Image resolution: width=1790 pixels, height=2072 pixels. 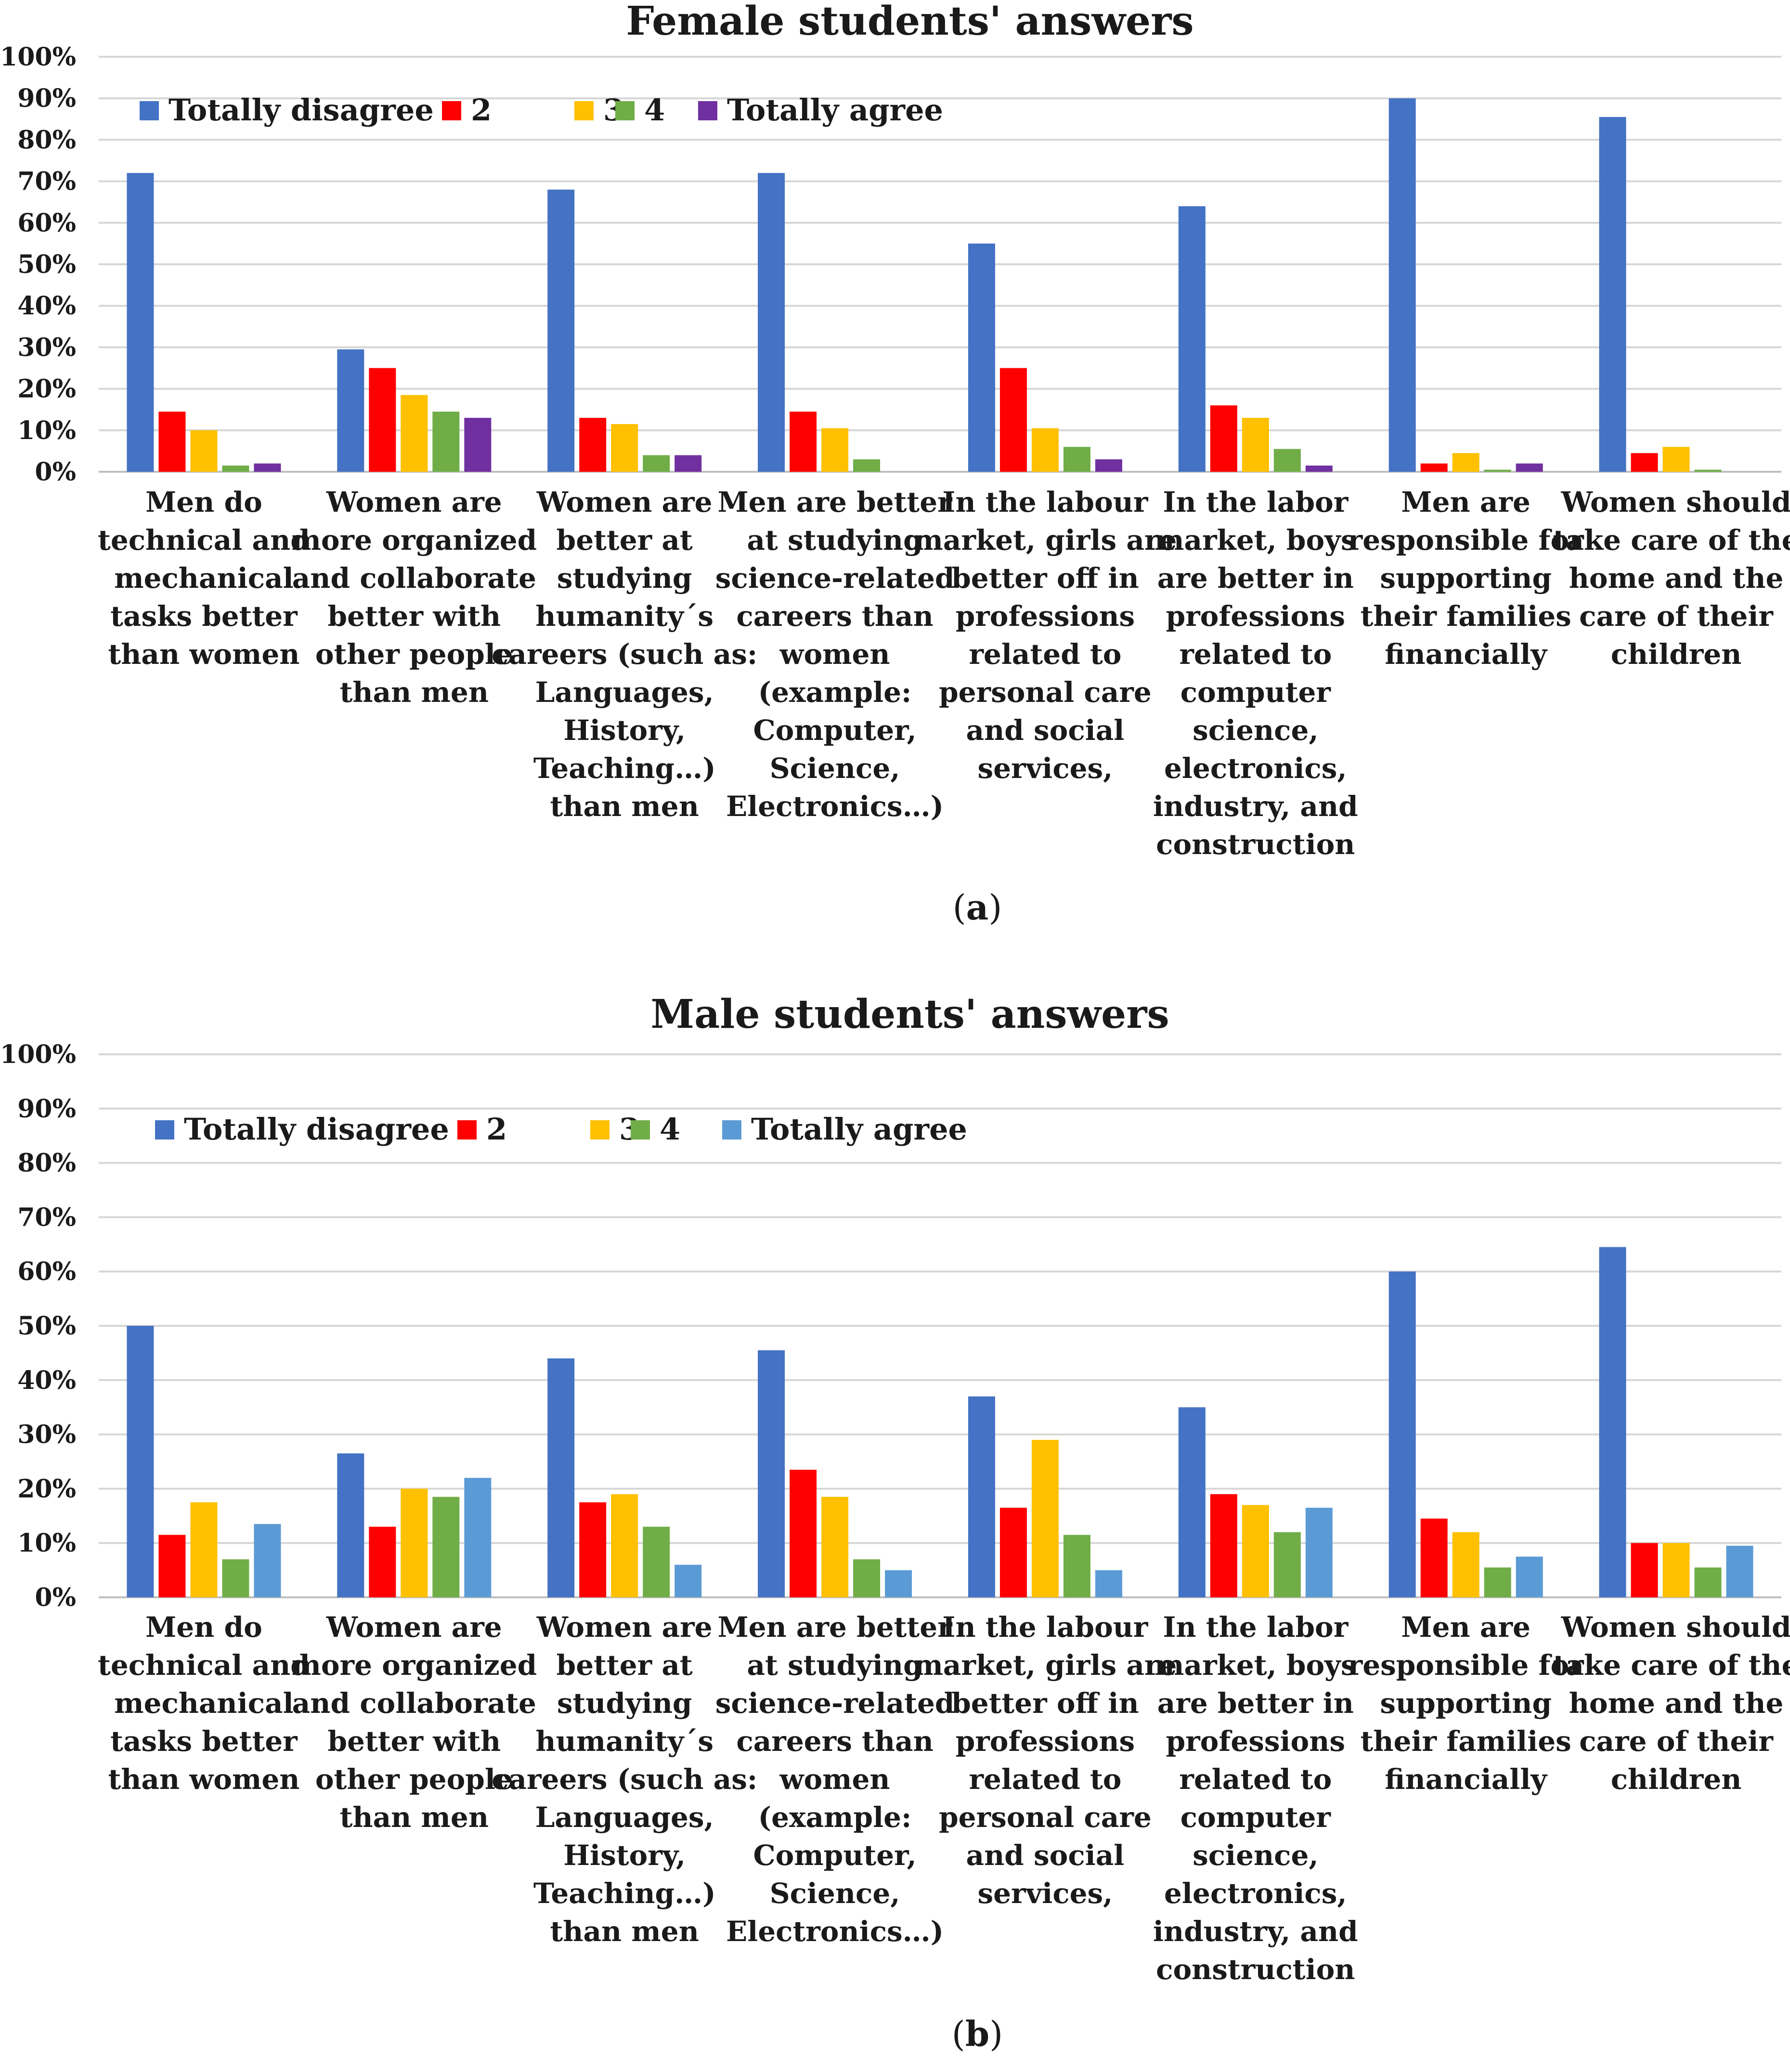 I want to click on x-tick-label-line: other people, so click(x=414, y=1779).